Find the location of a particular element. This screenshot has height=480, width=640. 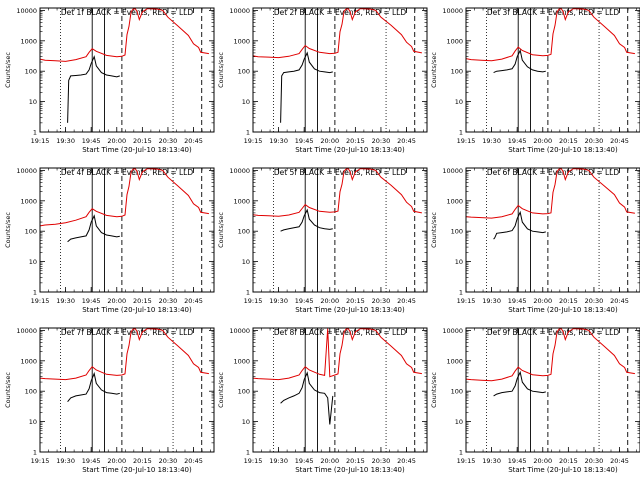

chart-title: Det 7f BLACK = Events, RED = LLD is located at coordinates (127, 332).